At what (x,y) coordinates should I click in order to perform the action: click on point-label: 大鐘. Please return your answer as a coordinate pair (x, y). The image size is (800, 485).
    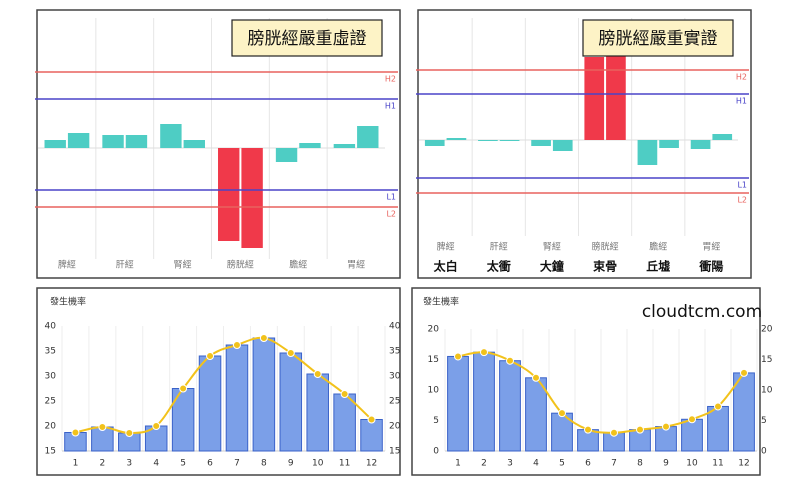
    Looking at the image, I should click on (552, 266).